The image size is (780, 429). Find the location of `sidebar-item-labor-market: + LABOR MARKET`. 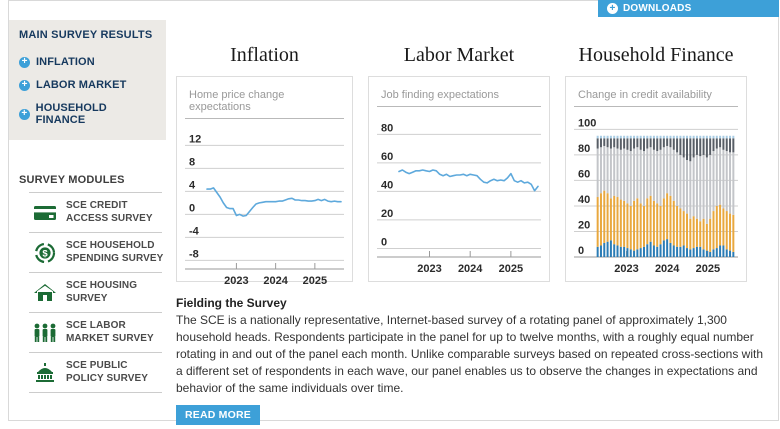

sidebar-item-labor-market: + LABOR MARKET is located at coordinates (87, 81).